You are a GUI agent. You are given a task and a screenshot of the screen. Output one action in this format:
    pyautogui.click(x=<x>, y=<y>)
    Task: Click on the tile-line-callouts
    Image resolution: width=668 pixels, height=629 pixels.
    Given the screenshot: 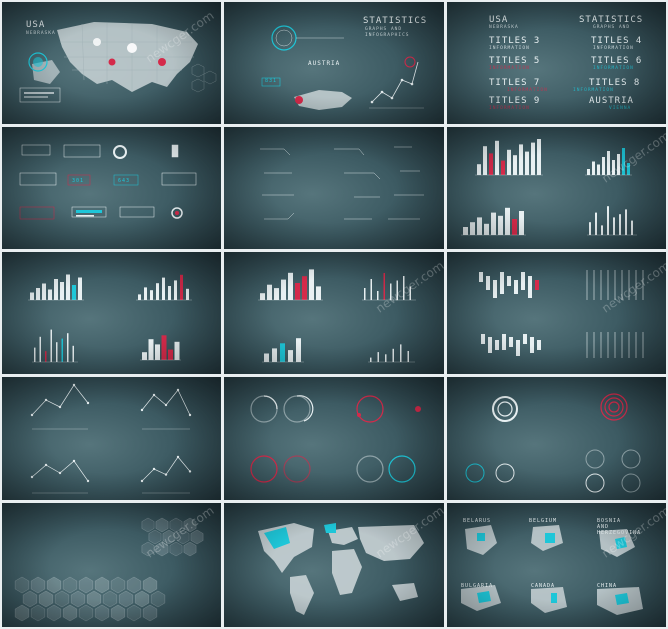 What is the action you would take?
    pyautogui.click(x=334, y=188)
    